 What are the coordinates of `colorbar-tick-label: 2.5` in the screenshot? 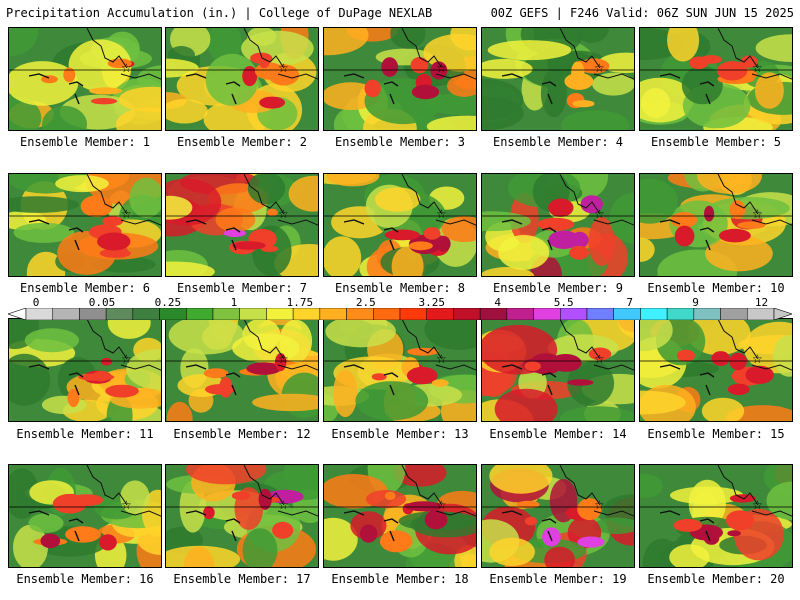 It's located at (365, 302).